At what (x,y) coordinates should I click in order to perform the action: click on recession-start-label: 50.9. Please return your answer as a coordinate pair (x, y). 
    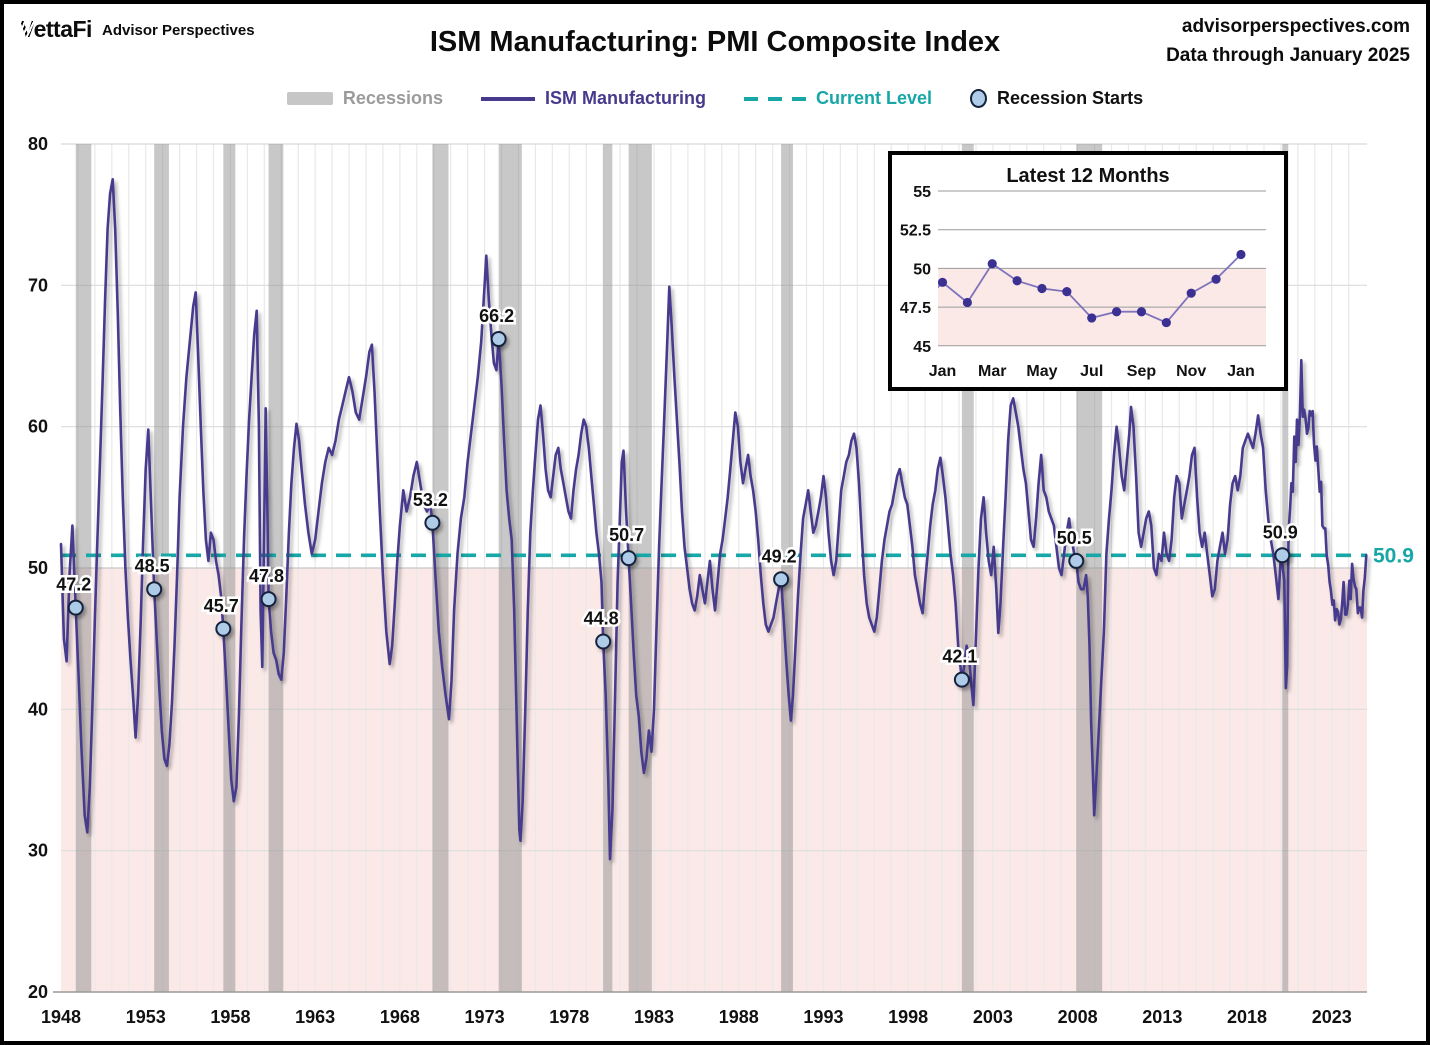
    Looking at the image, I should click on (1280, 532).